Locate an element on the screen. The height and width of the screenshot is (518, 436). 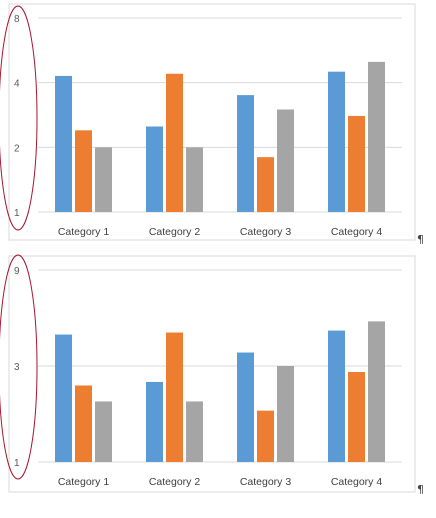
y-tick-label: 3 is located at coordinates (17, 367).